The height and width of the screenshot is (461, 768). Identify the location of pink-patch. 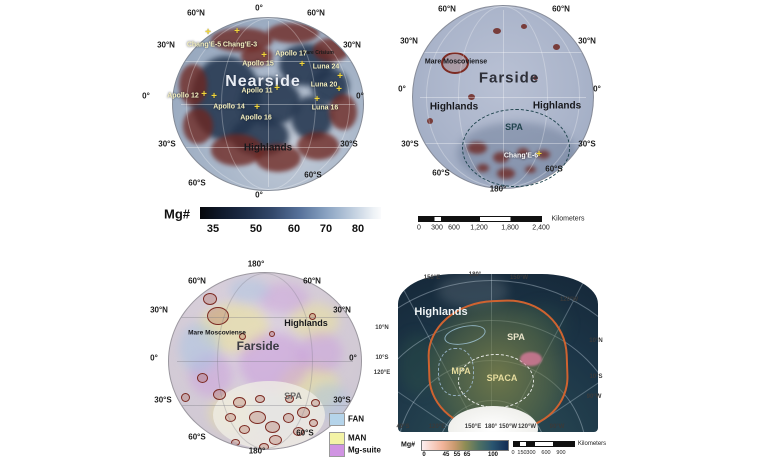
(531, 359).